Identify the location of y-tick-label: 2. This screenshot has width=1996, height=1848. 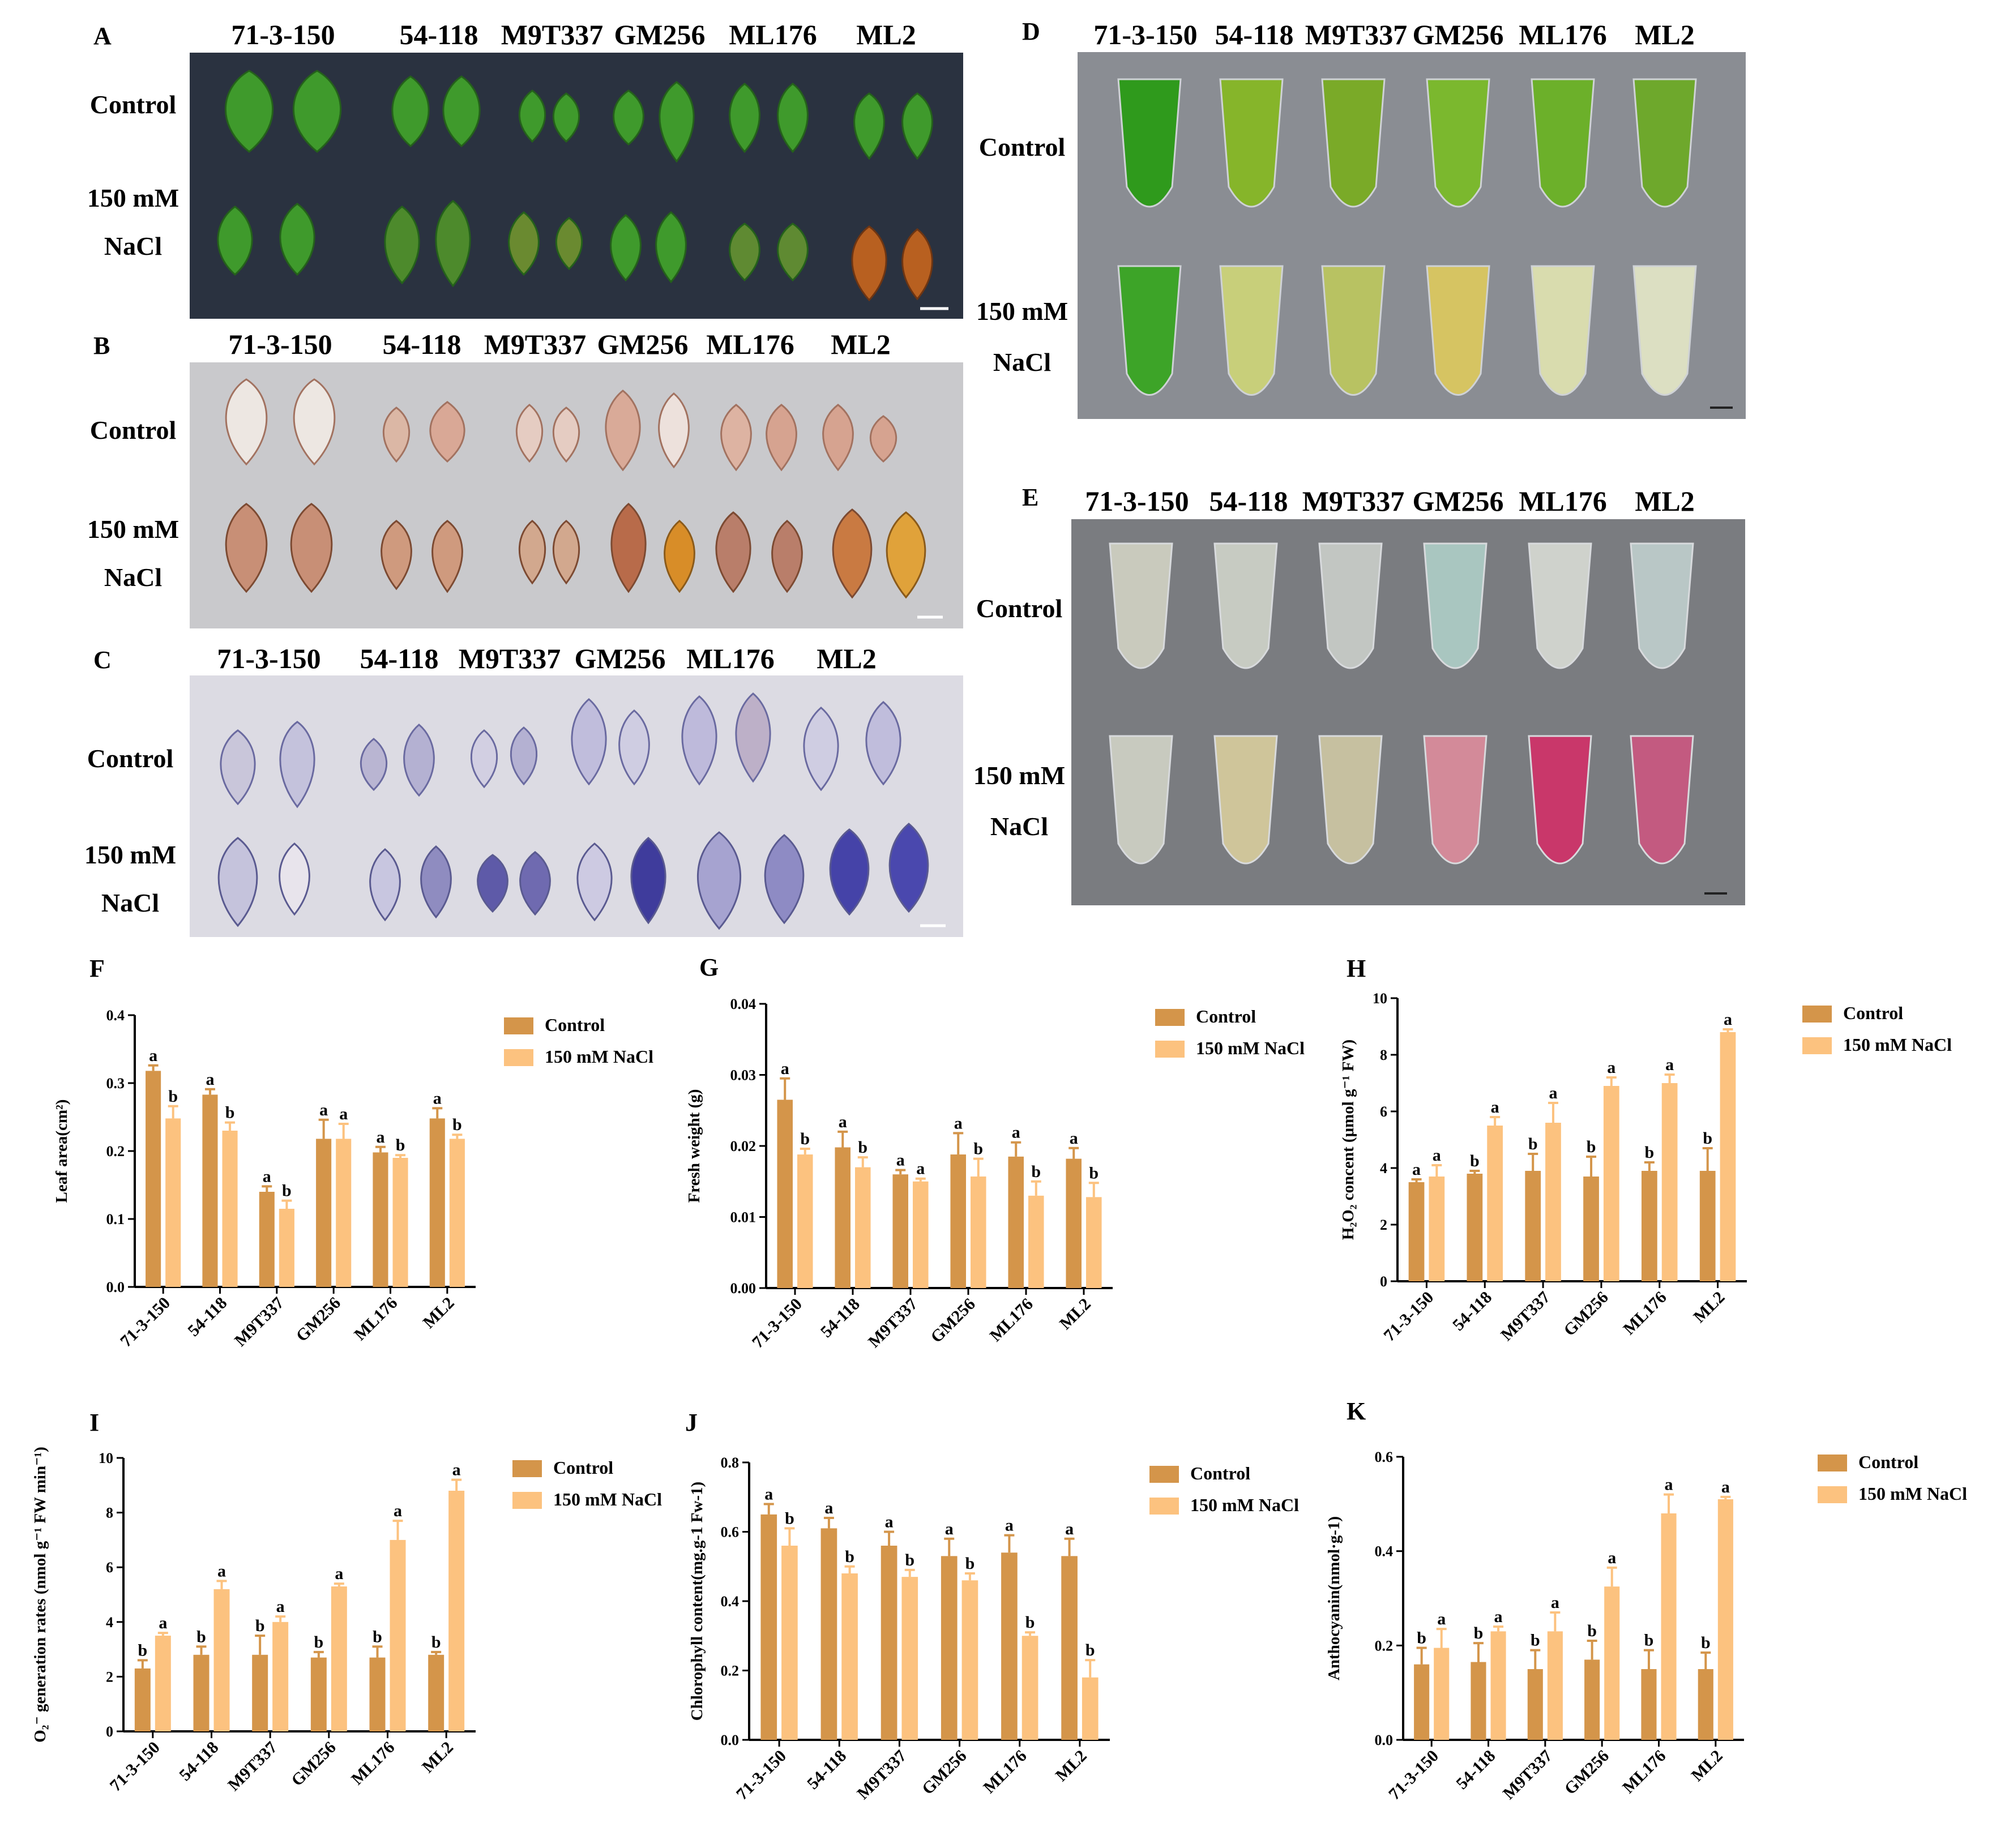
(109, 1677).